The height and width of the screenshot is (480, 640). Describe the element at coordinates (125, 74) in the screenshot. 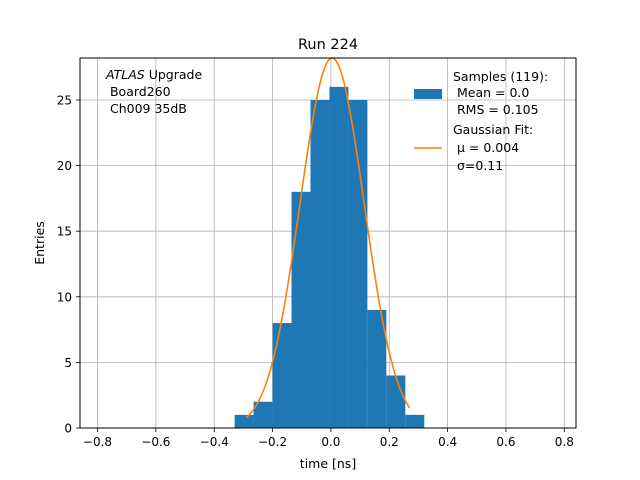

I see `annotation-atlas-italic: ATLAS` at that location.